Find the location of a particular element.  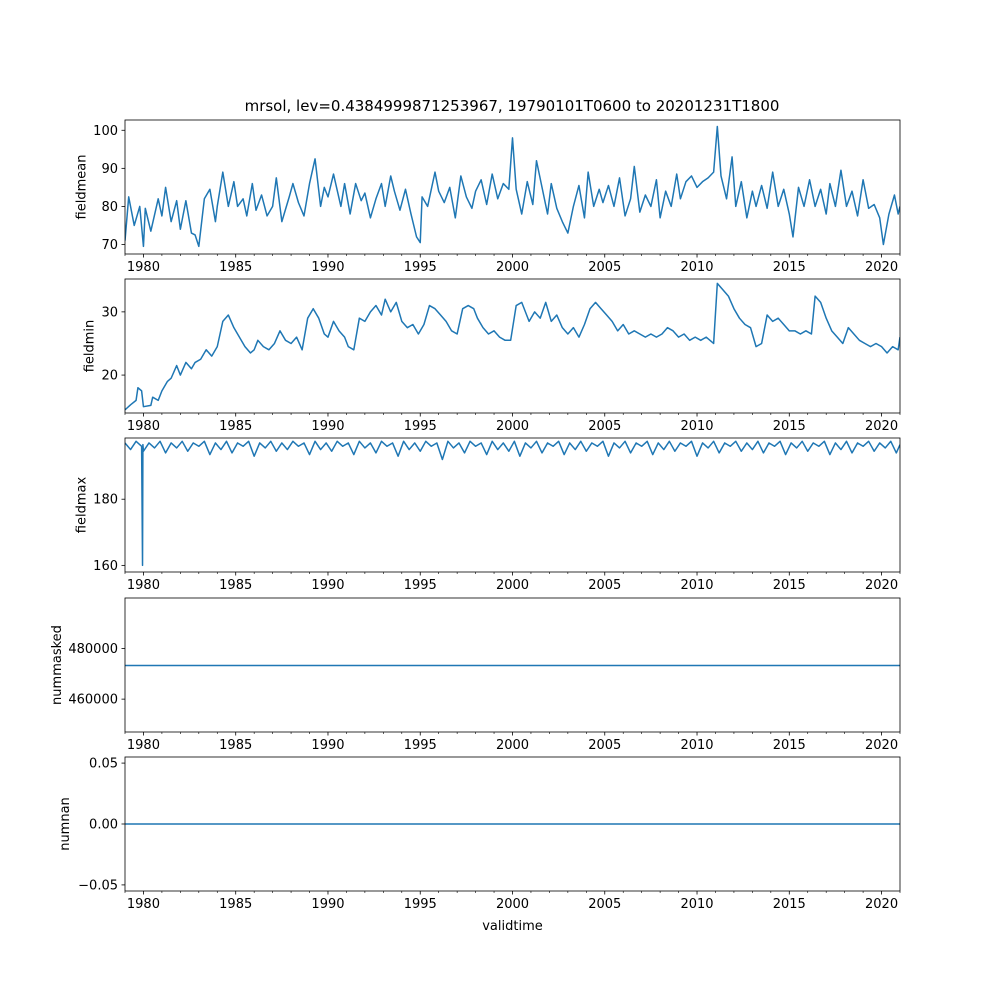

y-axis-label: numnan is located at coordinates (65, 824).